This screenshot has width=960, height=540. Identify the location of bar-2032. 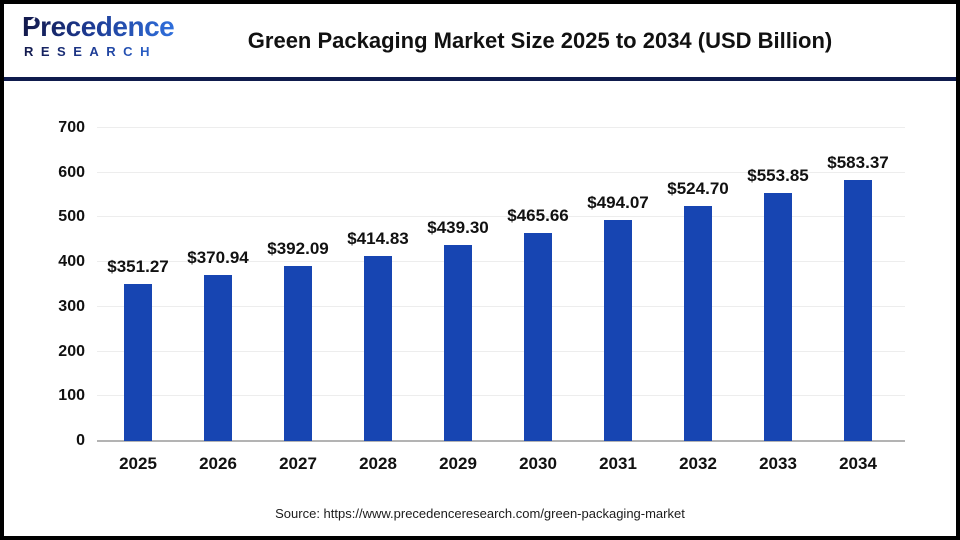
(698, 323).